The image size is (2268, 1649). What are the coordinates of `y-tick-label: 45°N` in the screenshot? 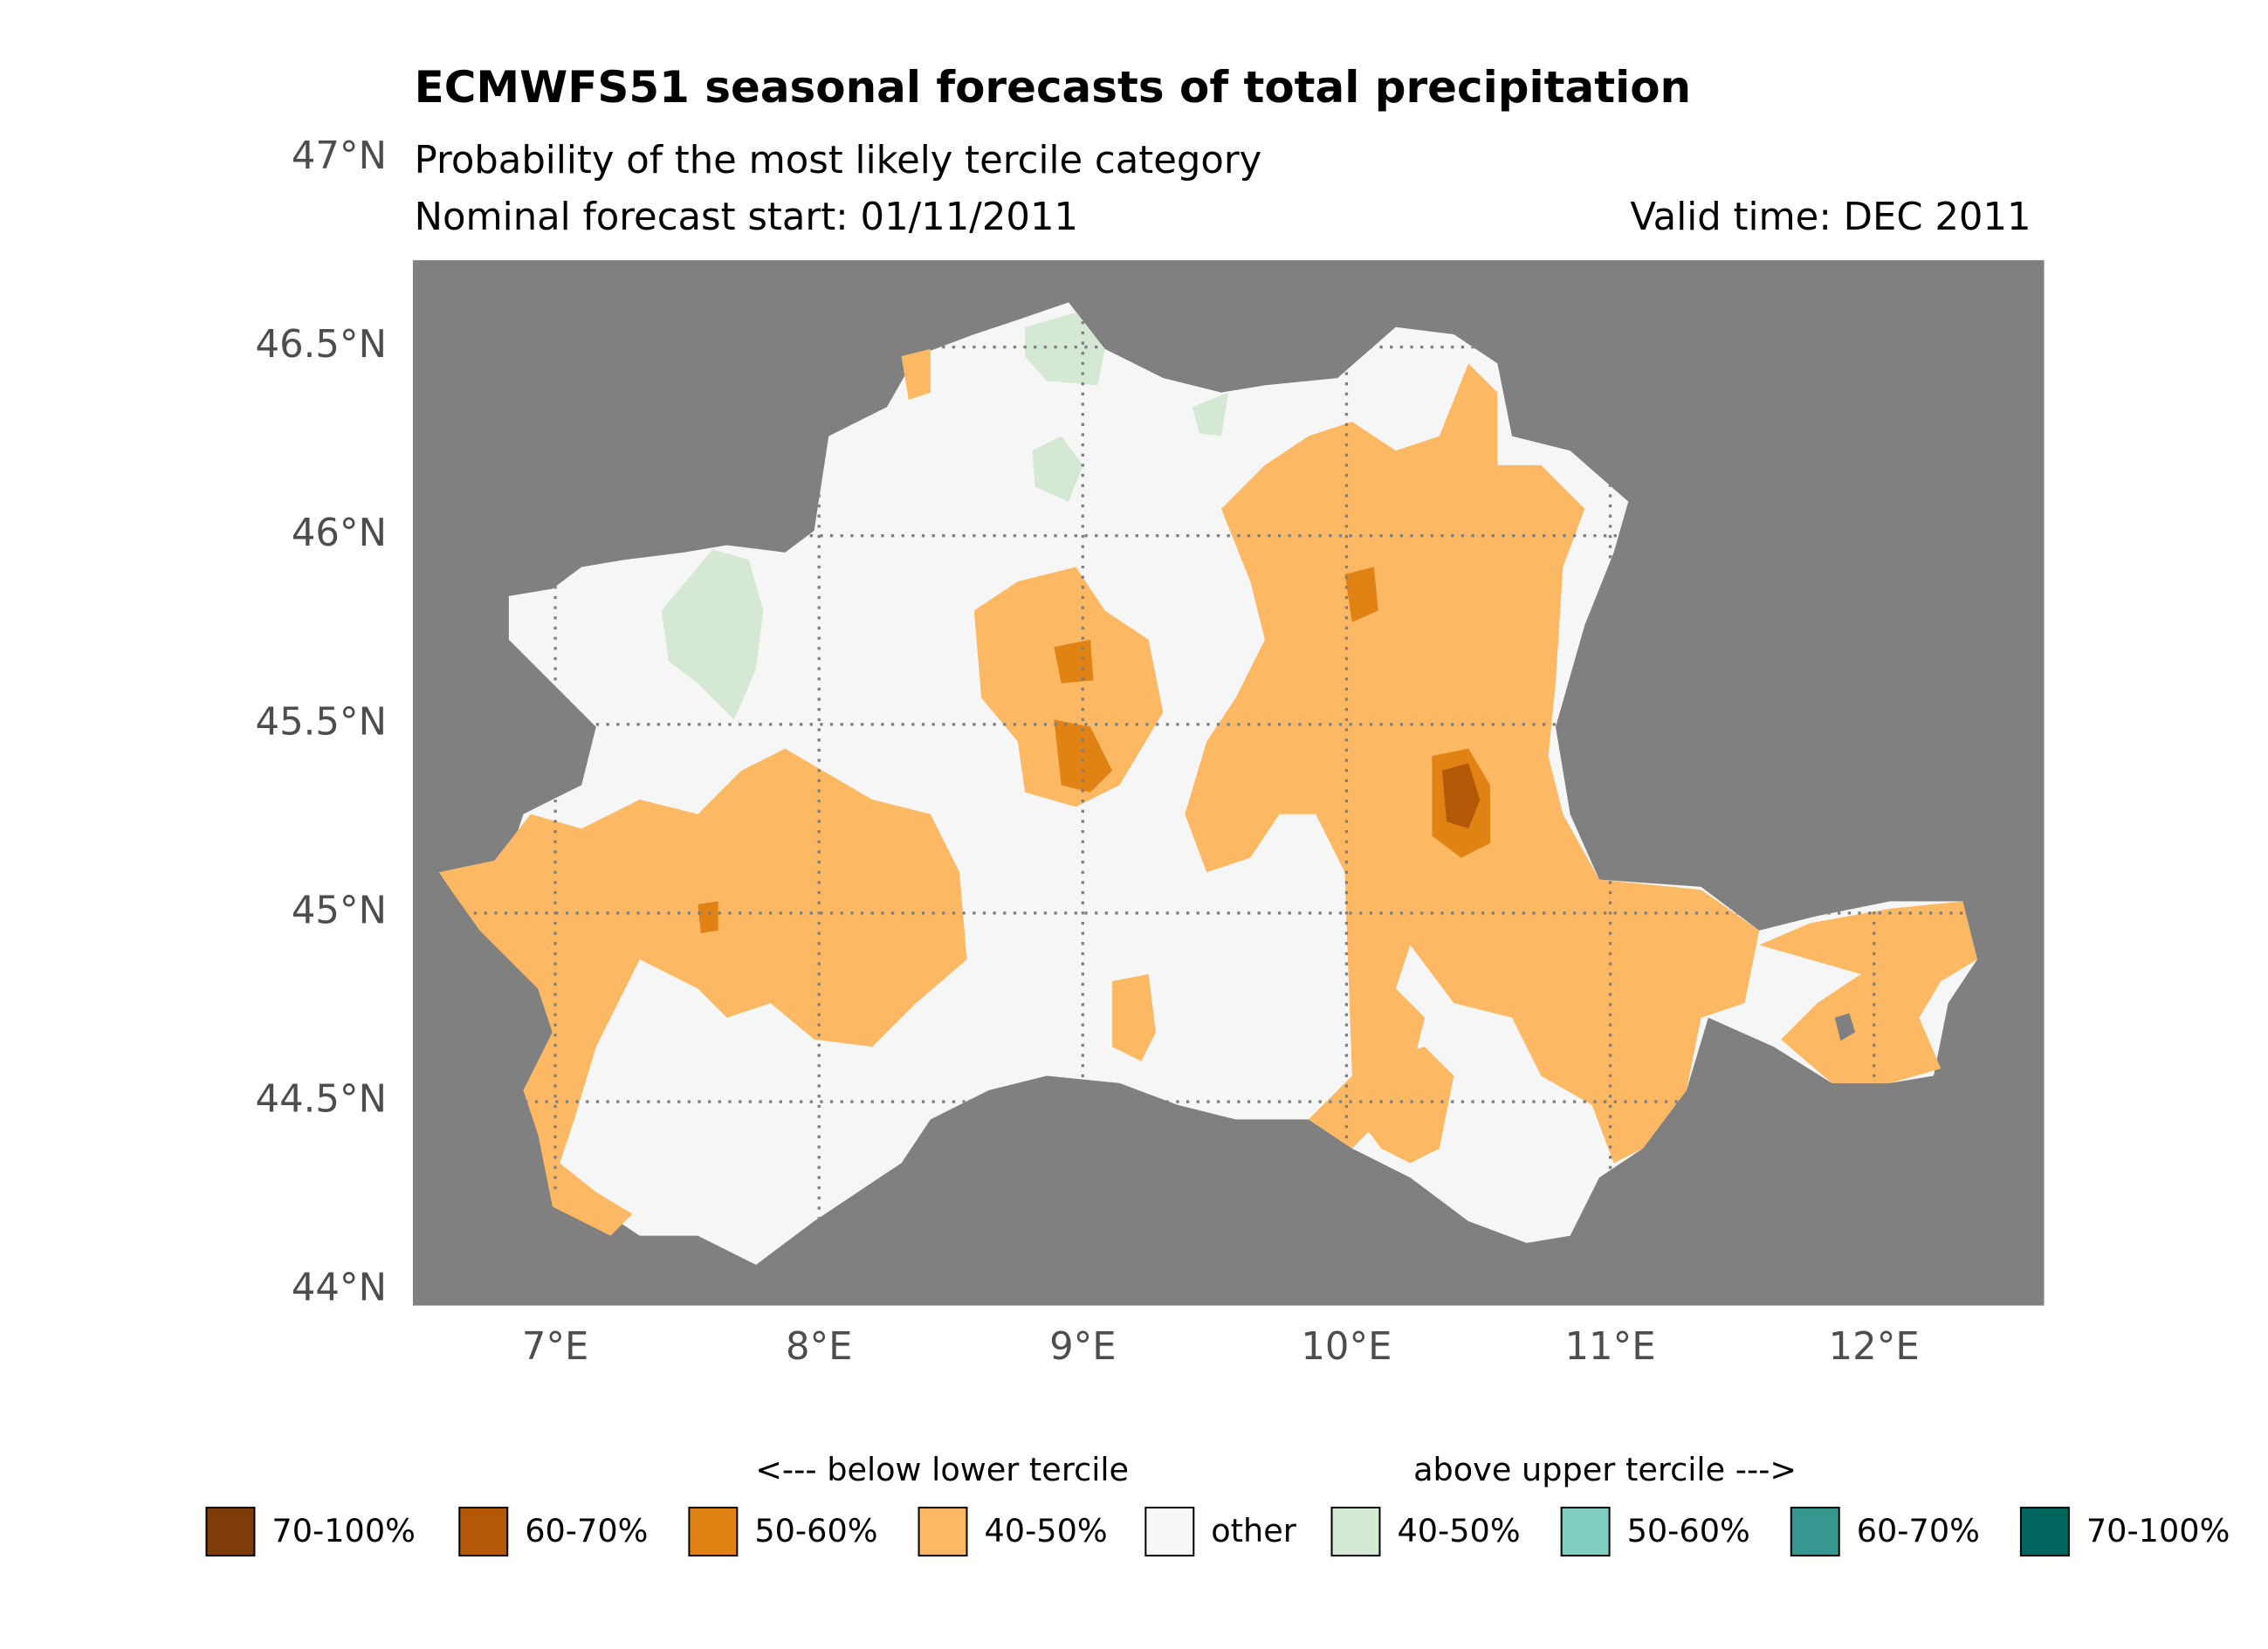 It's located at (339, 910).